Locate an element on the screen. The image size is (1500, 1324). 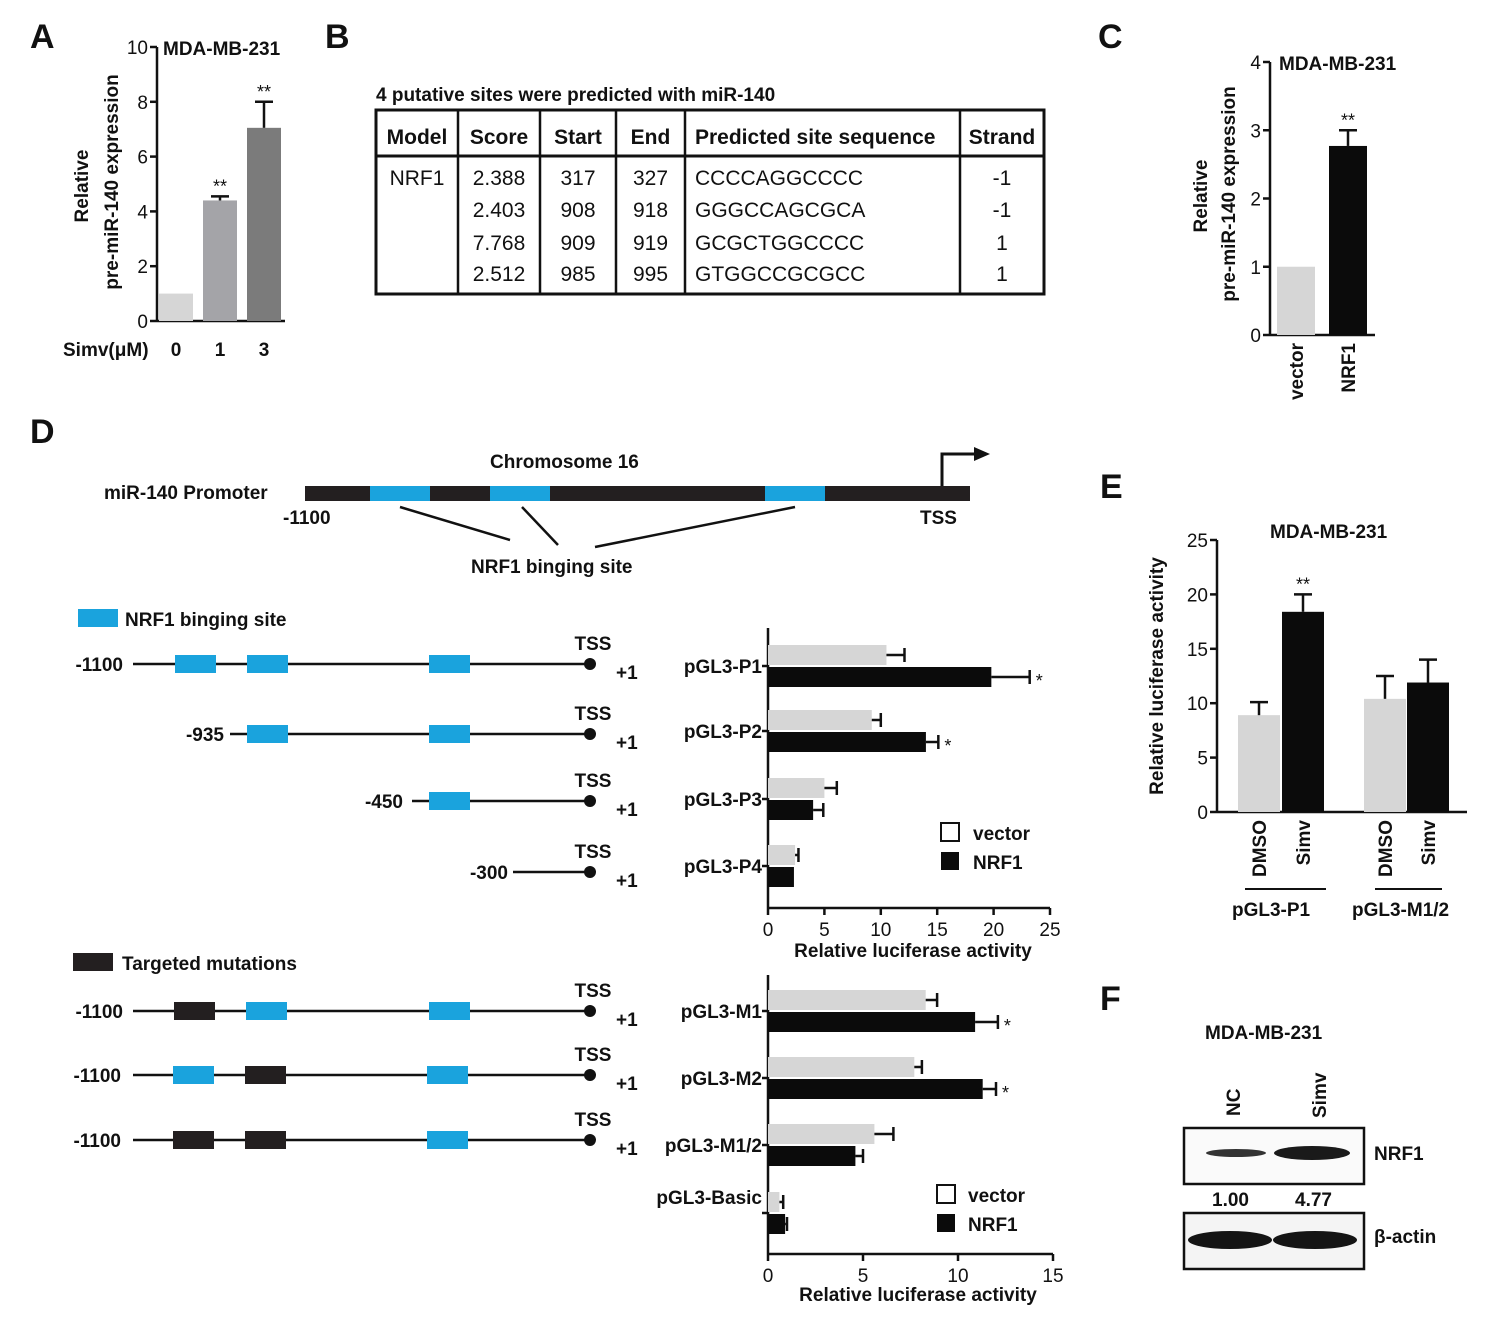
table-cell-0-5: -1 is located at coordinates (1002, 178).